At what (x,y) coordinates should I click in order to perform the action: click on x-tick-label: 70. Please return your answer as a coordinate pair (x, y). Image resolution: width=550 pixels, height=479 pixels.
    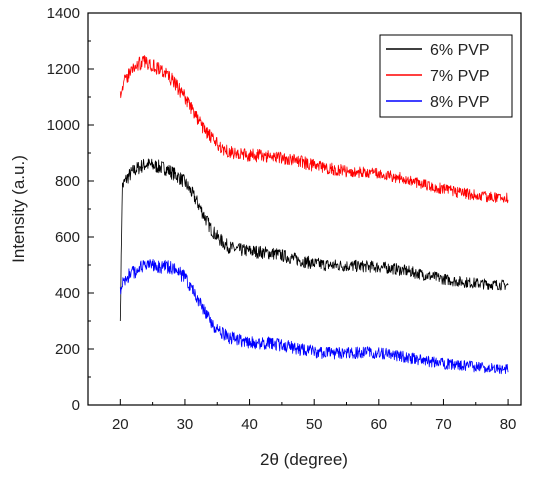
    Looking at the image, I should click on (443, 424).